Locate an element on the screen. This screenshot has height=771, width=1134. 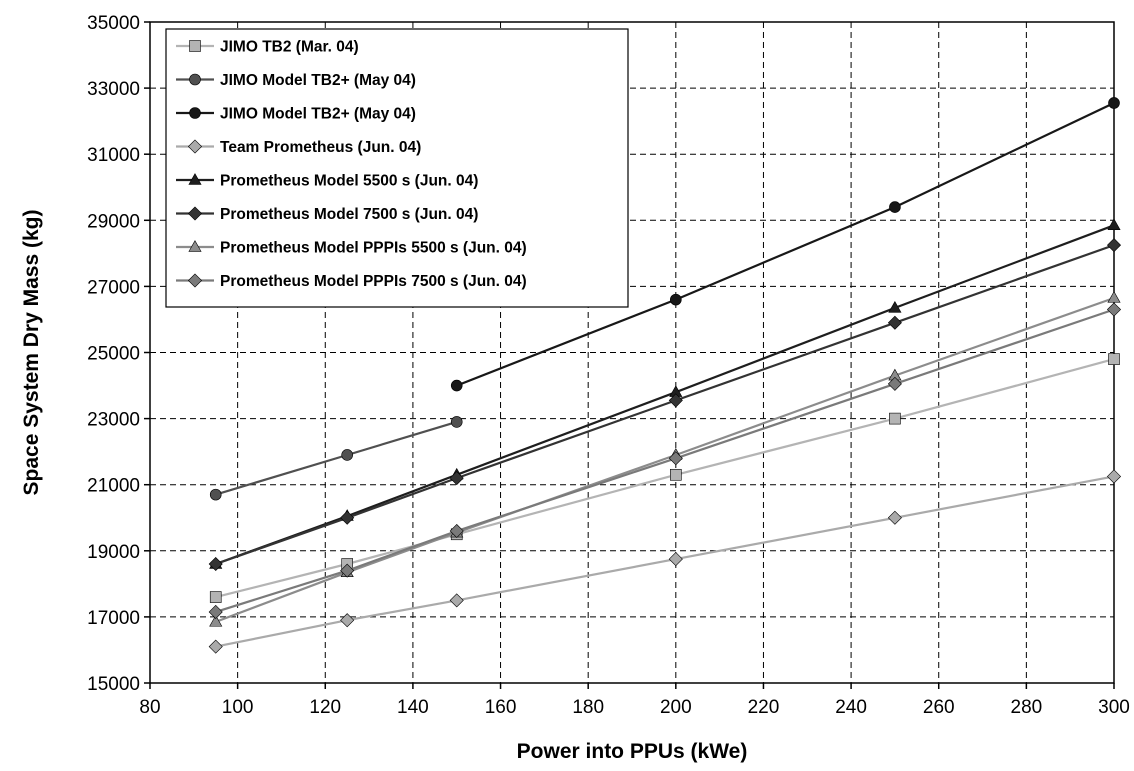
y-tick-label: 35000 is located at coordinates (113, 23).